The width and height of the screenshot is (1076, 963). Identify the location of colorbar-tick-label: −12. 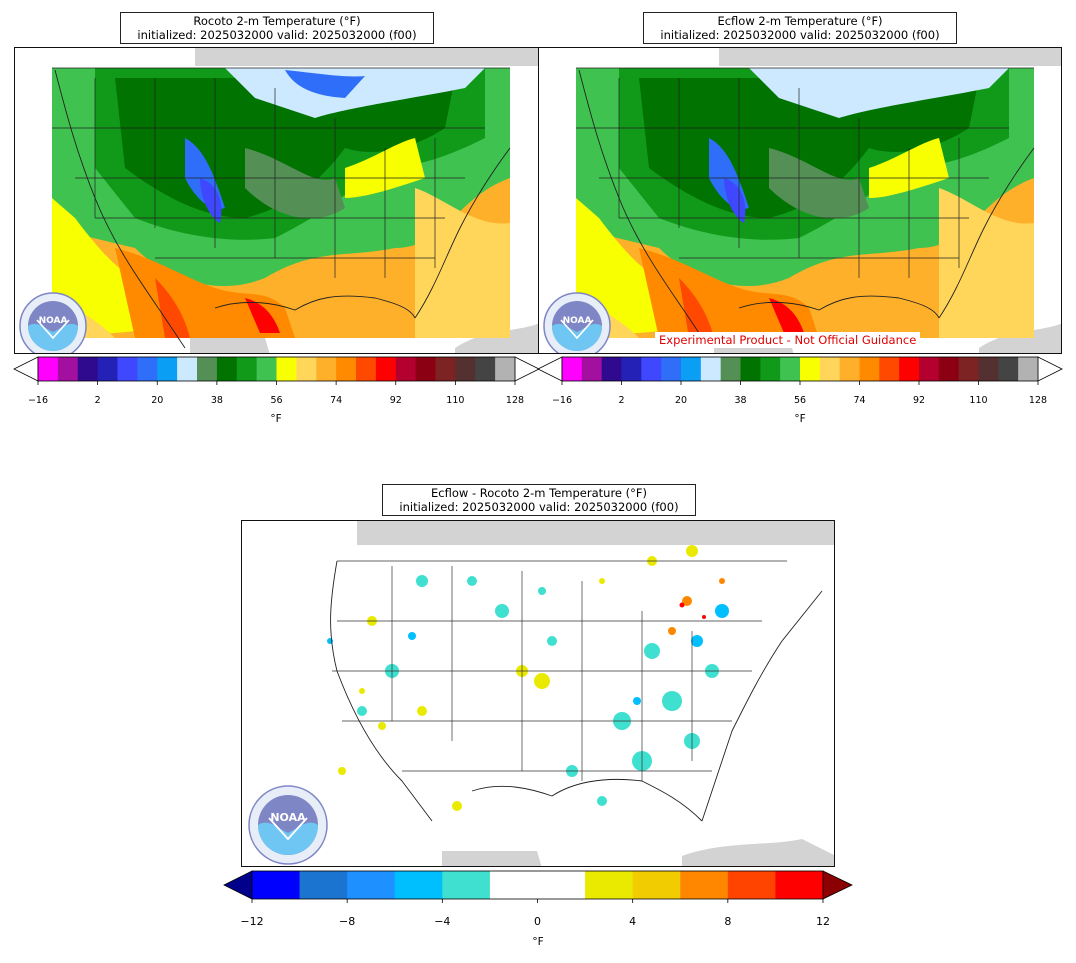
(252, 921).